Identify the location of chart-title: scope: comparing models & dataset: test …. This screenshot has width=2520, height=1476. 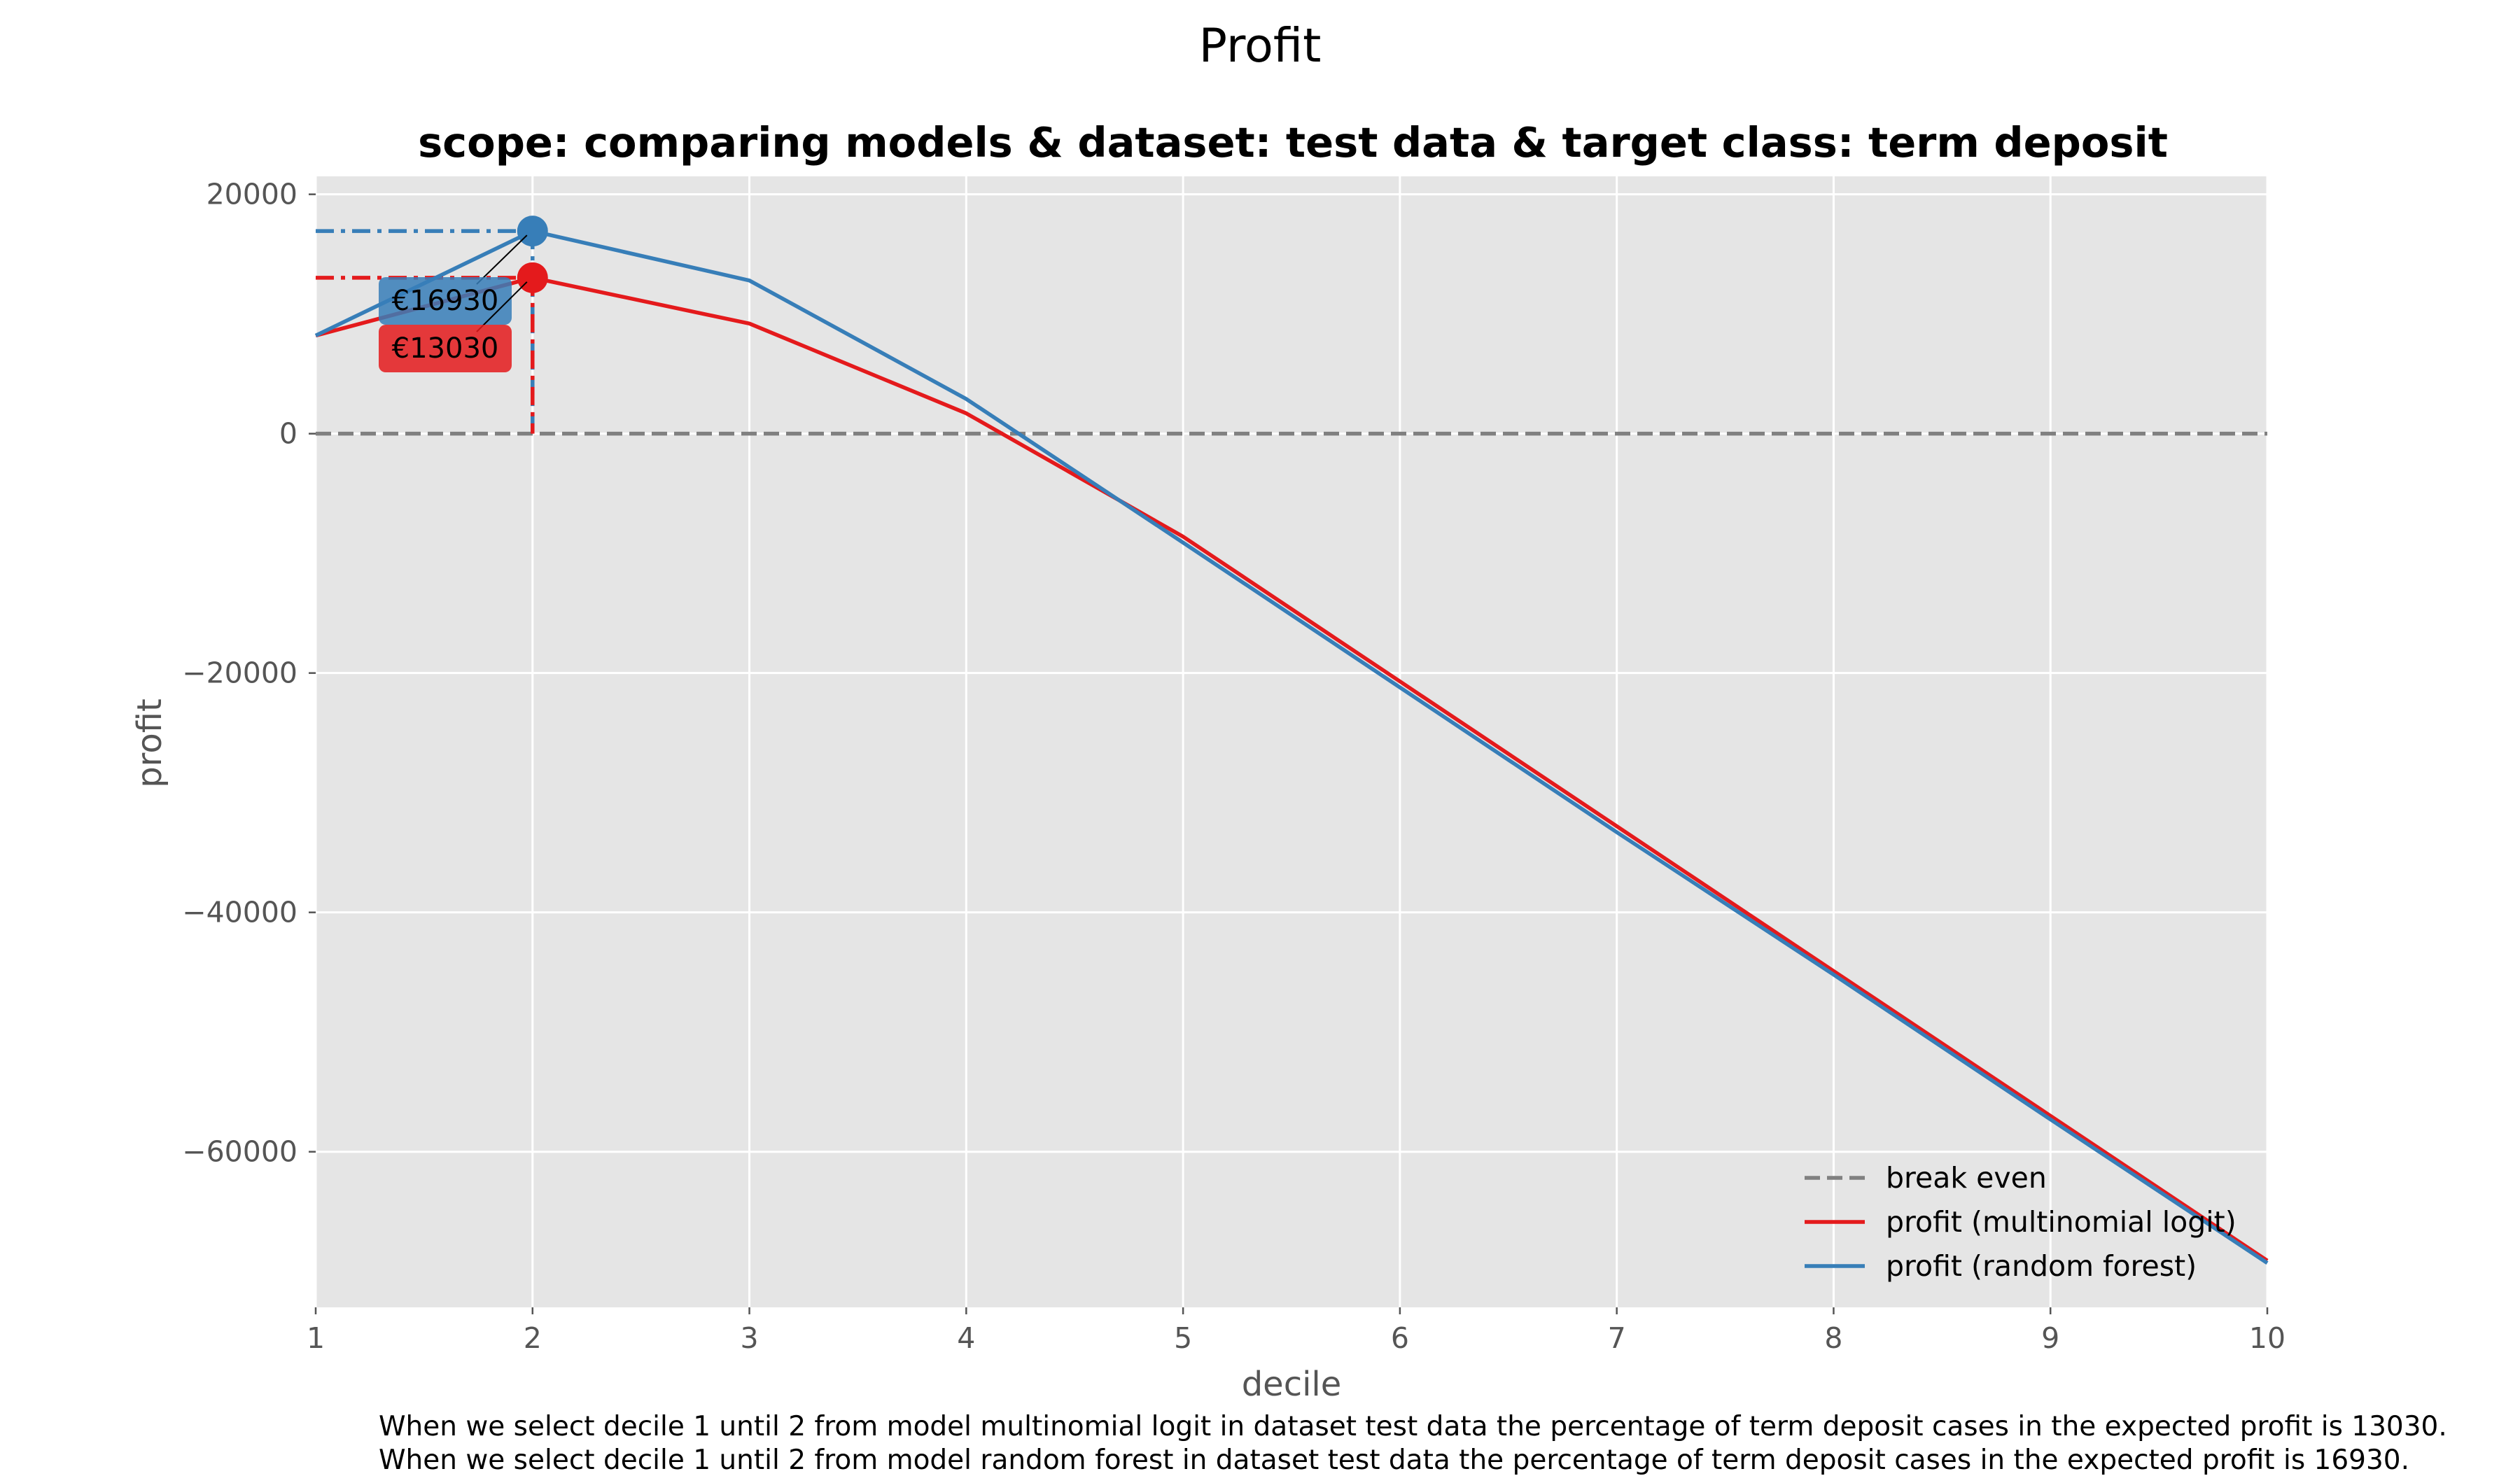
(1293, 142).